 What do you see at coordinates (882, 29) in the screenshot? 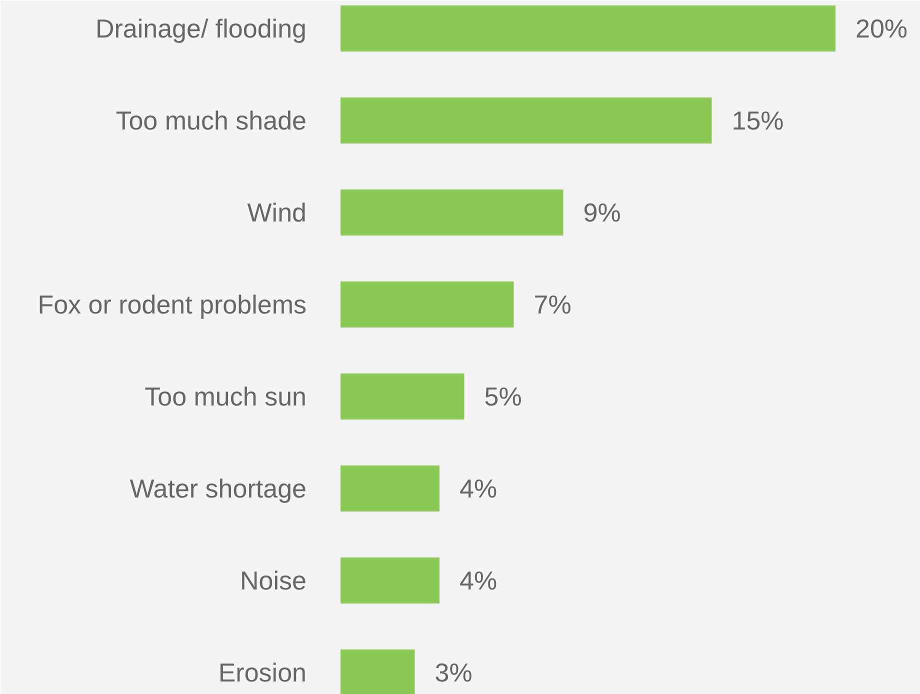
I see `data-label: 20%` at bounding box center [882, 29].